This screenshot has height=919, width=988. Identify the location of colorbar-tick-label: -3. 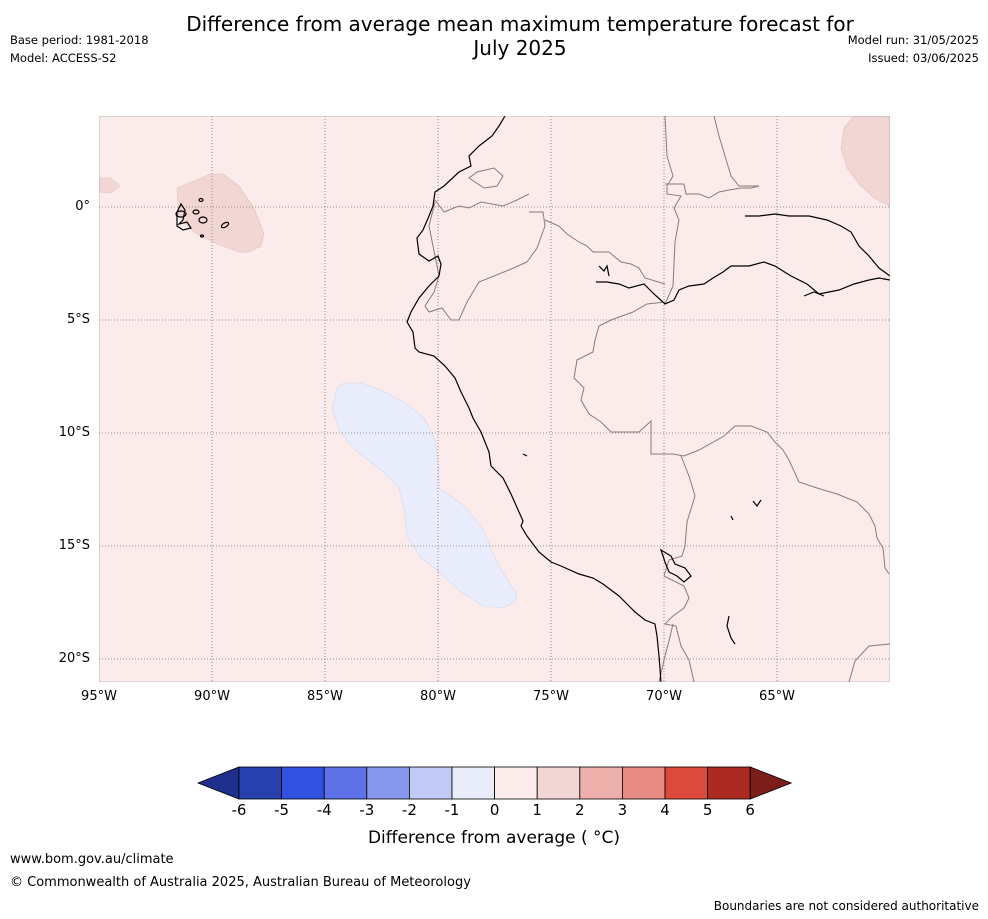
(367, 810).